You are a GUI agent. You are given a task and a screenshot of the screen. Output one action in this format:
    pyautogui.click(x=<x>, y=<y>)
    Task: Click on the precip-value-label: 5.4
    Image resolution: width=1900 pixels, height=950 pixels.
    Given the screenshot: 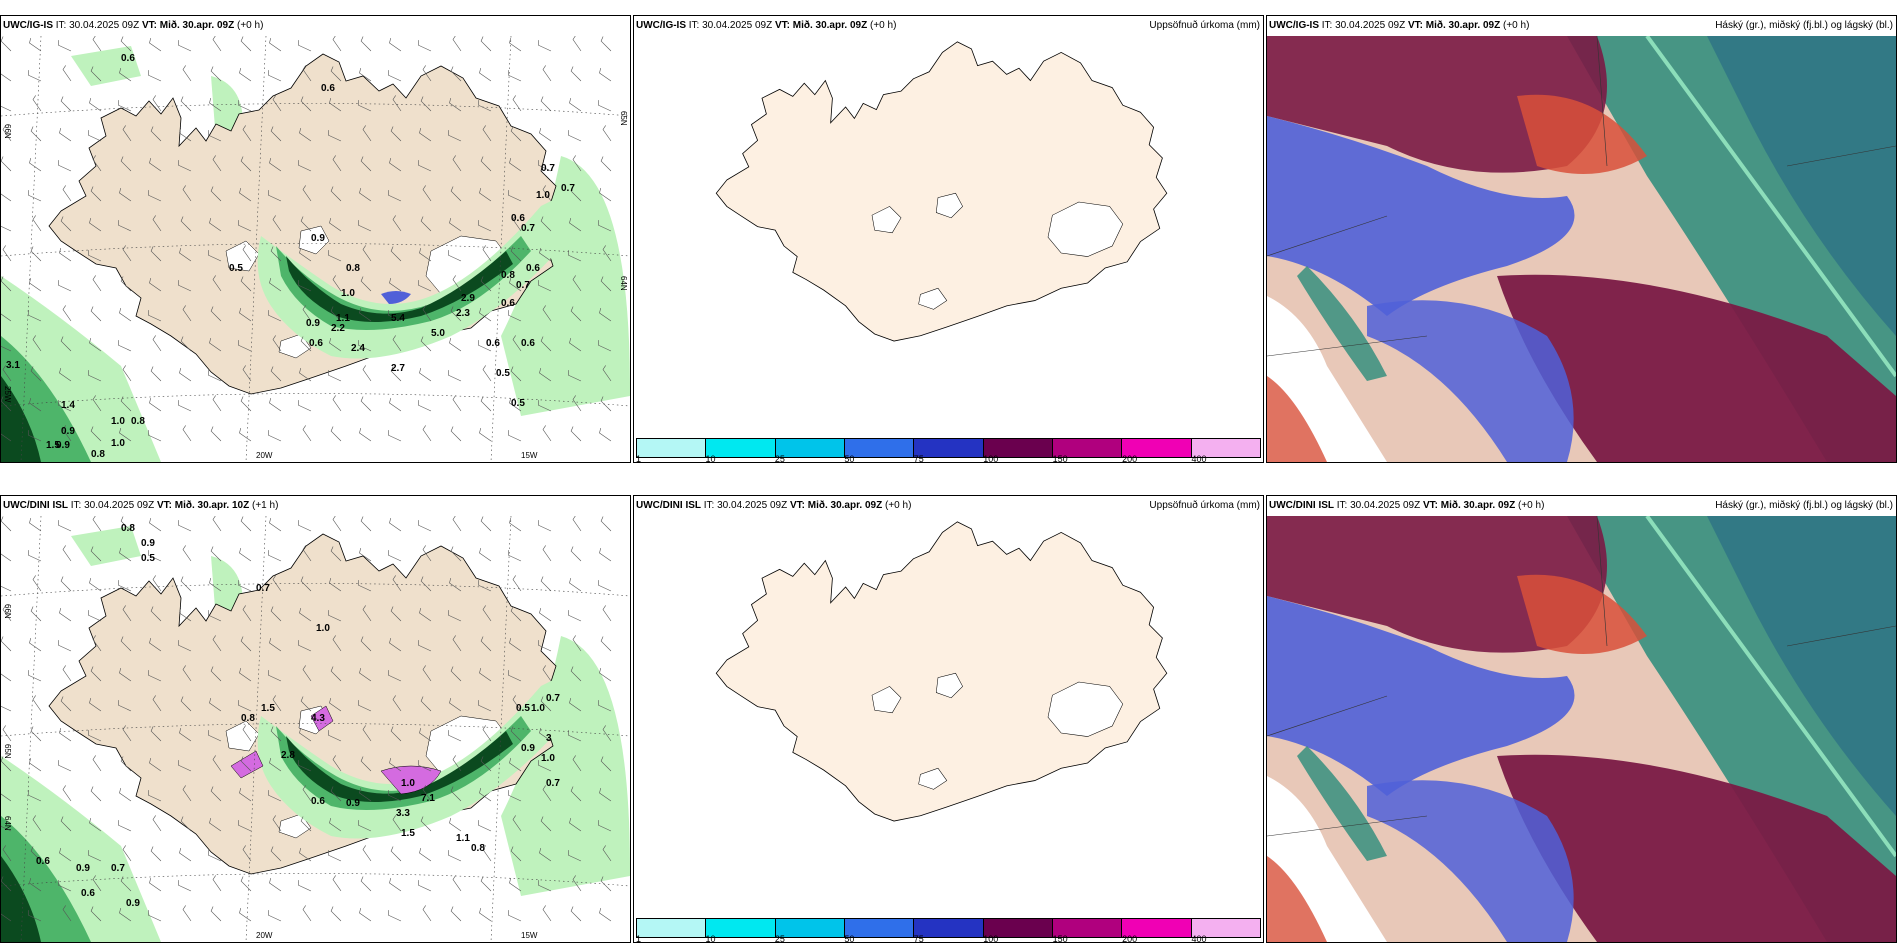 What is the action you would take?
    pyautogui.click(x=398, y=318)
    